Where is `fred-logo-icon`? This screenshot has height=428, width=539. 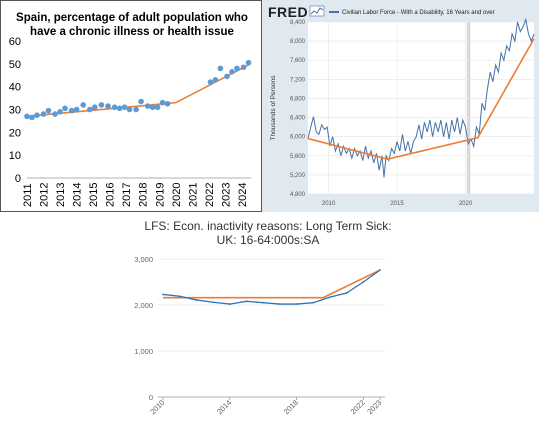 fred-logo-icon is located at coordinates (317, 11).